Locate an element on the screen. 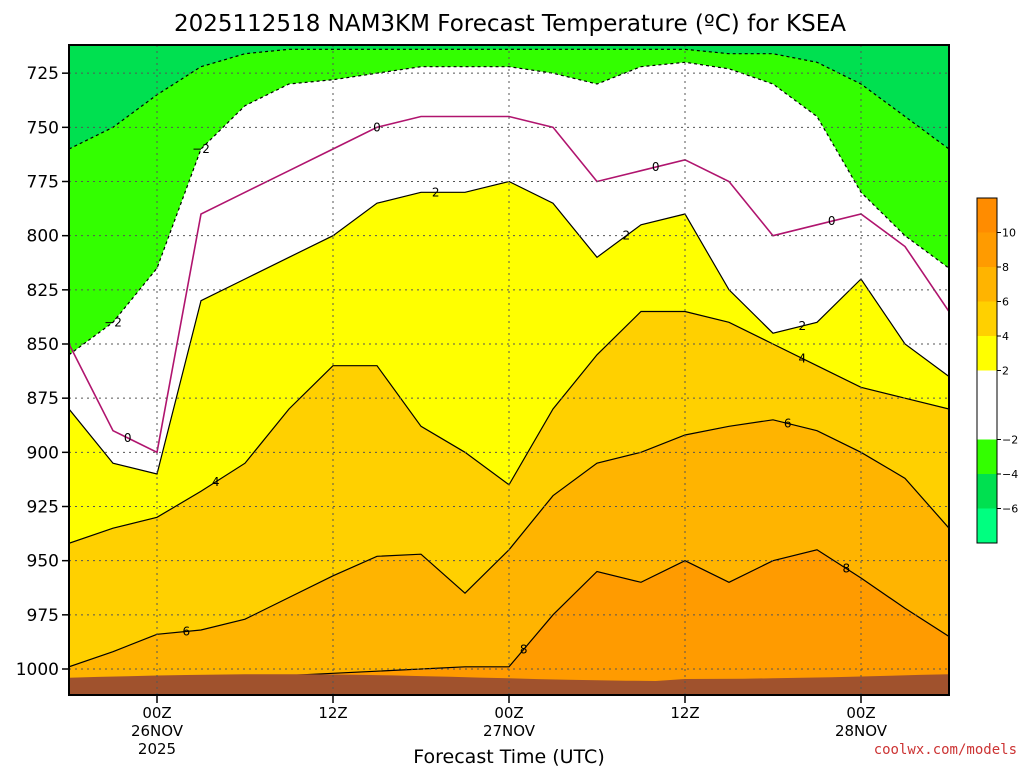 The width and height of the screenshot is (1024, 768). x-tick-date: 26NOV is located at coordinates (157, 731).